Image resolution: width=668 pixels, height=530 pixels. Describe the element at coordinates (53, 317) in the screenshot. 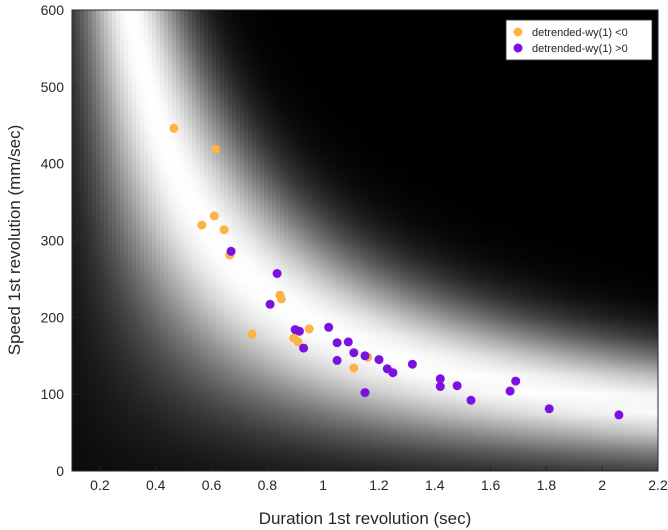

I see `y-tick-label: 200` at that location.